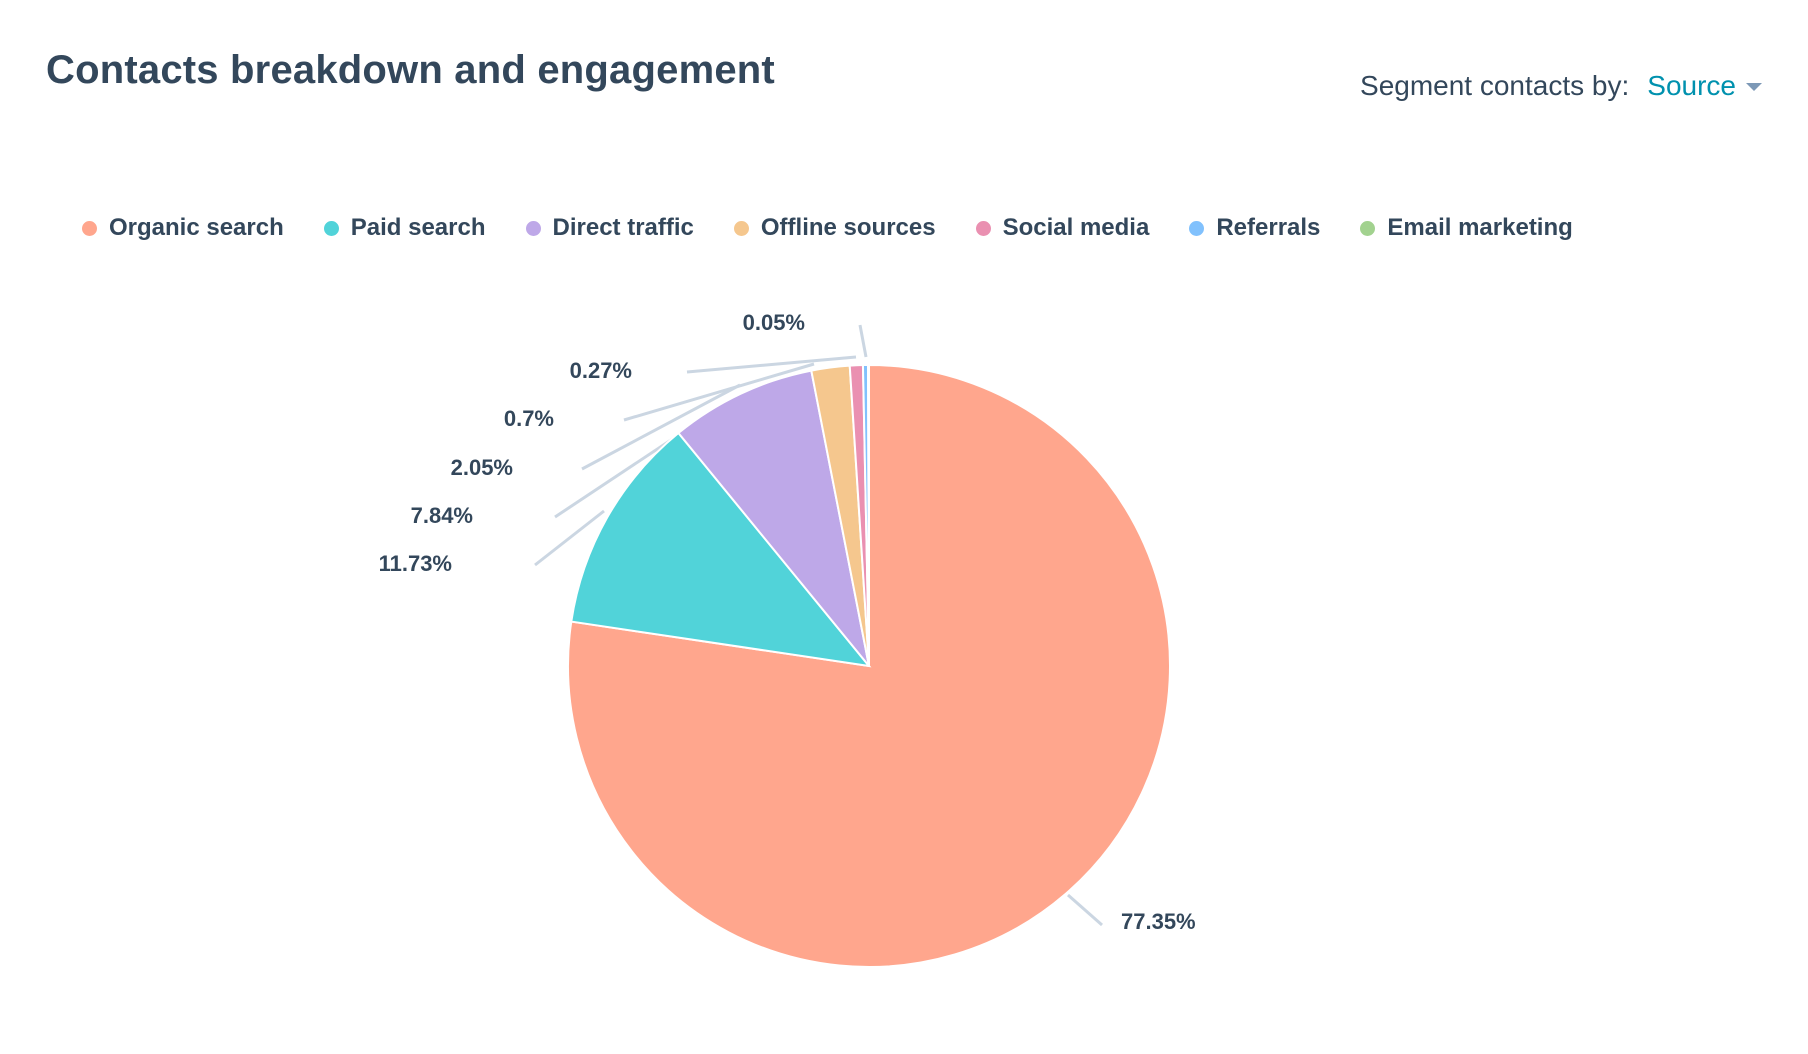  I want to click on legend-item-offline-sources: Offline sources, so click(834, 228).